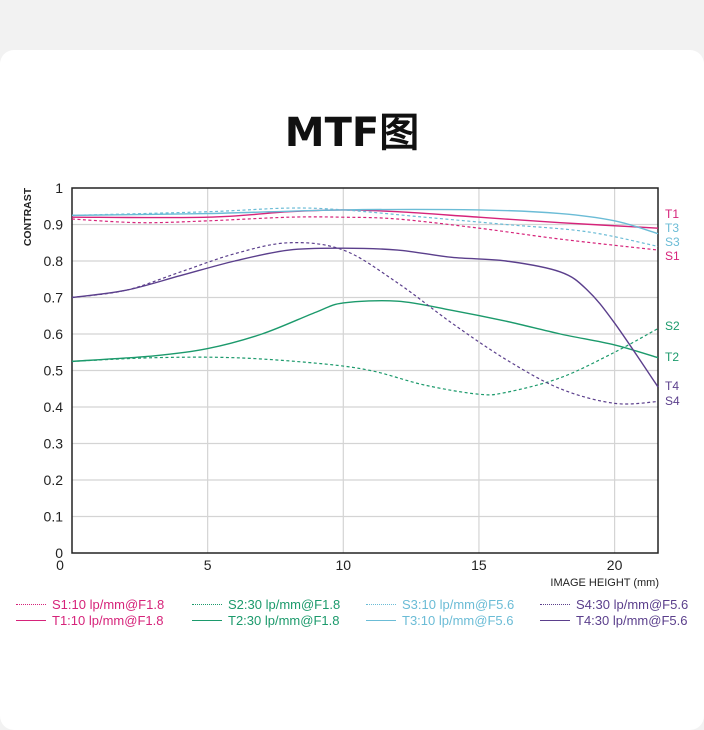 The width and height of the screenshot is (704, 730). Describe the element at coordinates (59, 188) in the screenshot. I see `y-tick-label: 1` at that location.